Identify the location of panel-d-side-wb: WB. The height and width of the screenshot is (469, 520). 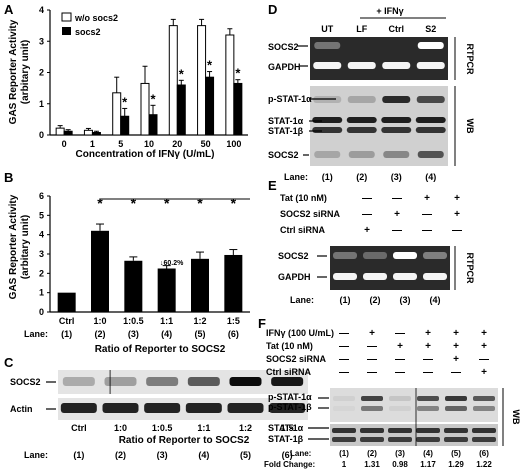
(470, 126).